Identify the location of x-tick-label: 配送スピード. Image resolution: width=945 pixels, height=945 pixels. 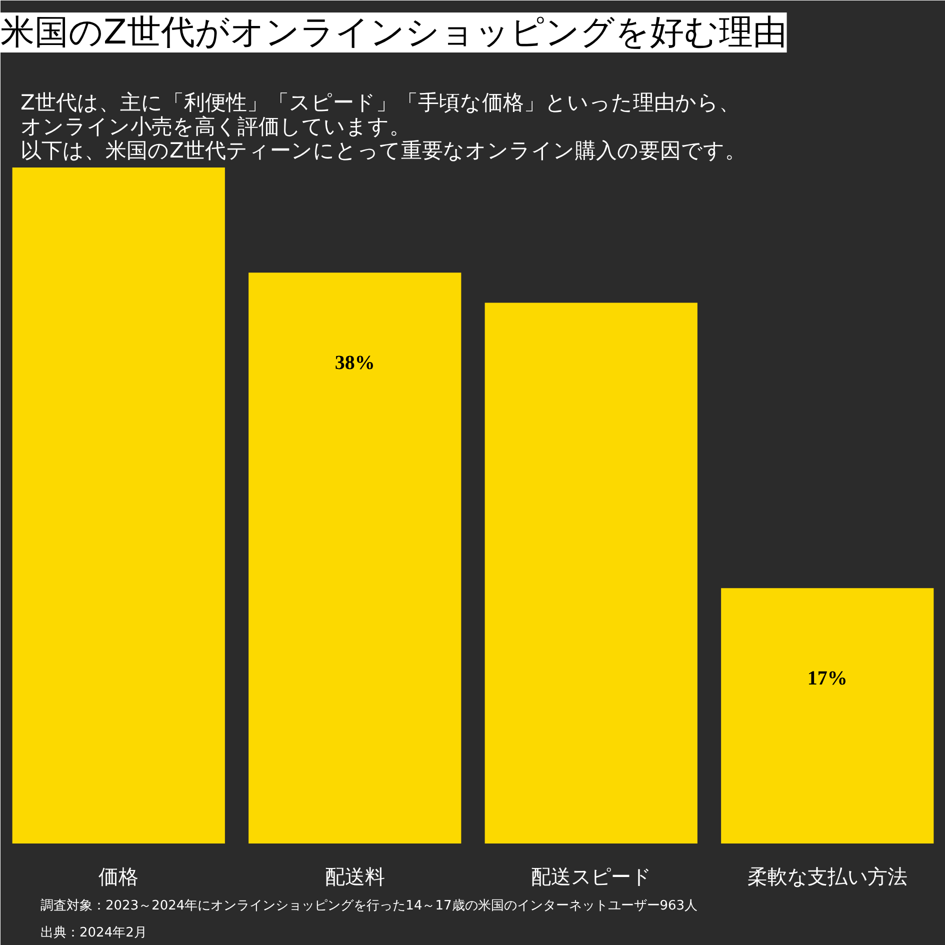
(591, 876).